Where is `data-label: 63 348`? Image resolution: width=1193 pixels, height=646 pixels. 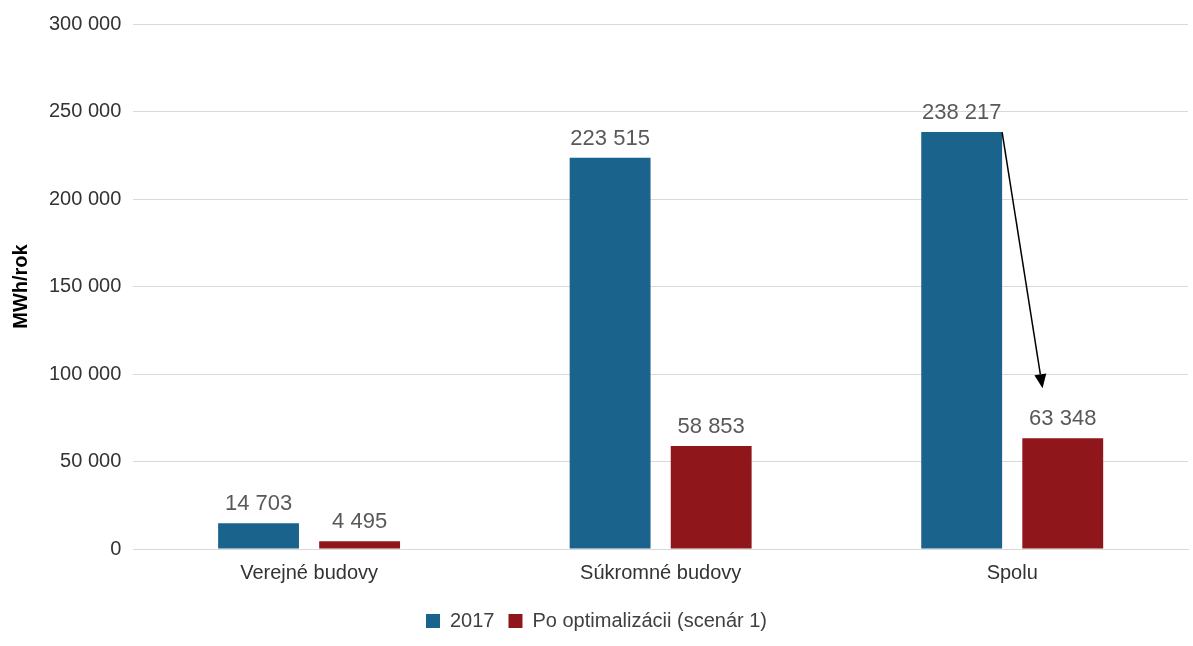
data-label: 63 348 is located at coordinates (1063, 418).